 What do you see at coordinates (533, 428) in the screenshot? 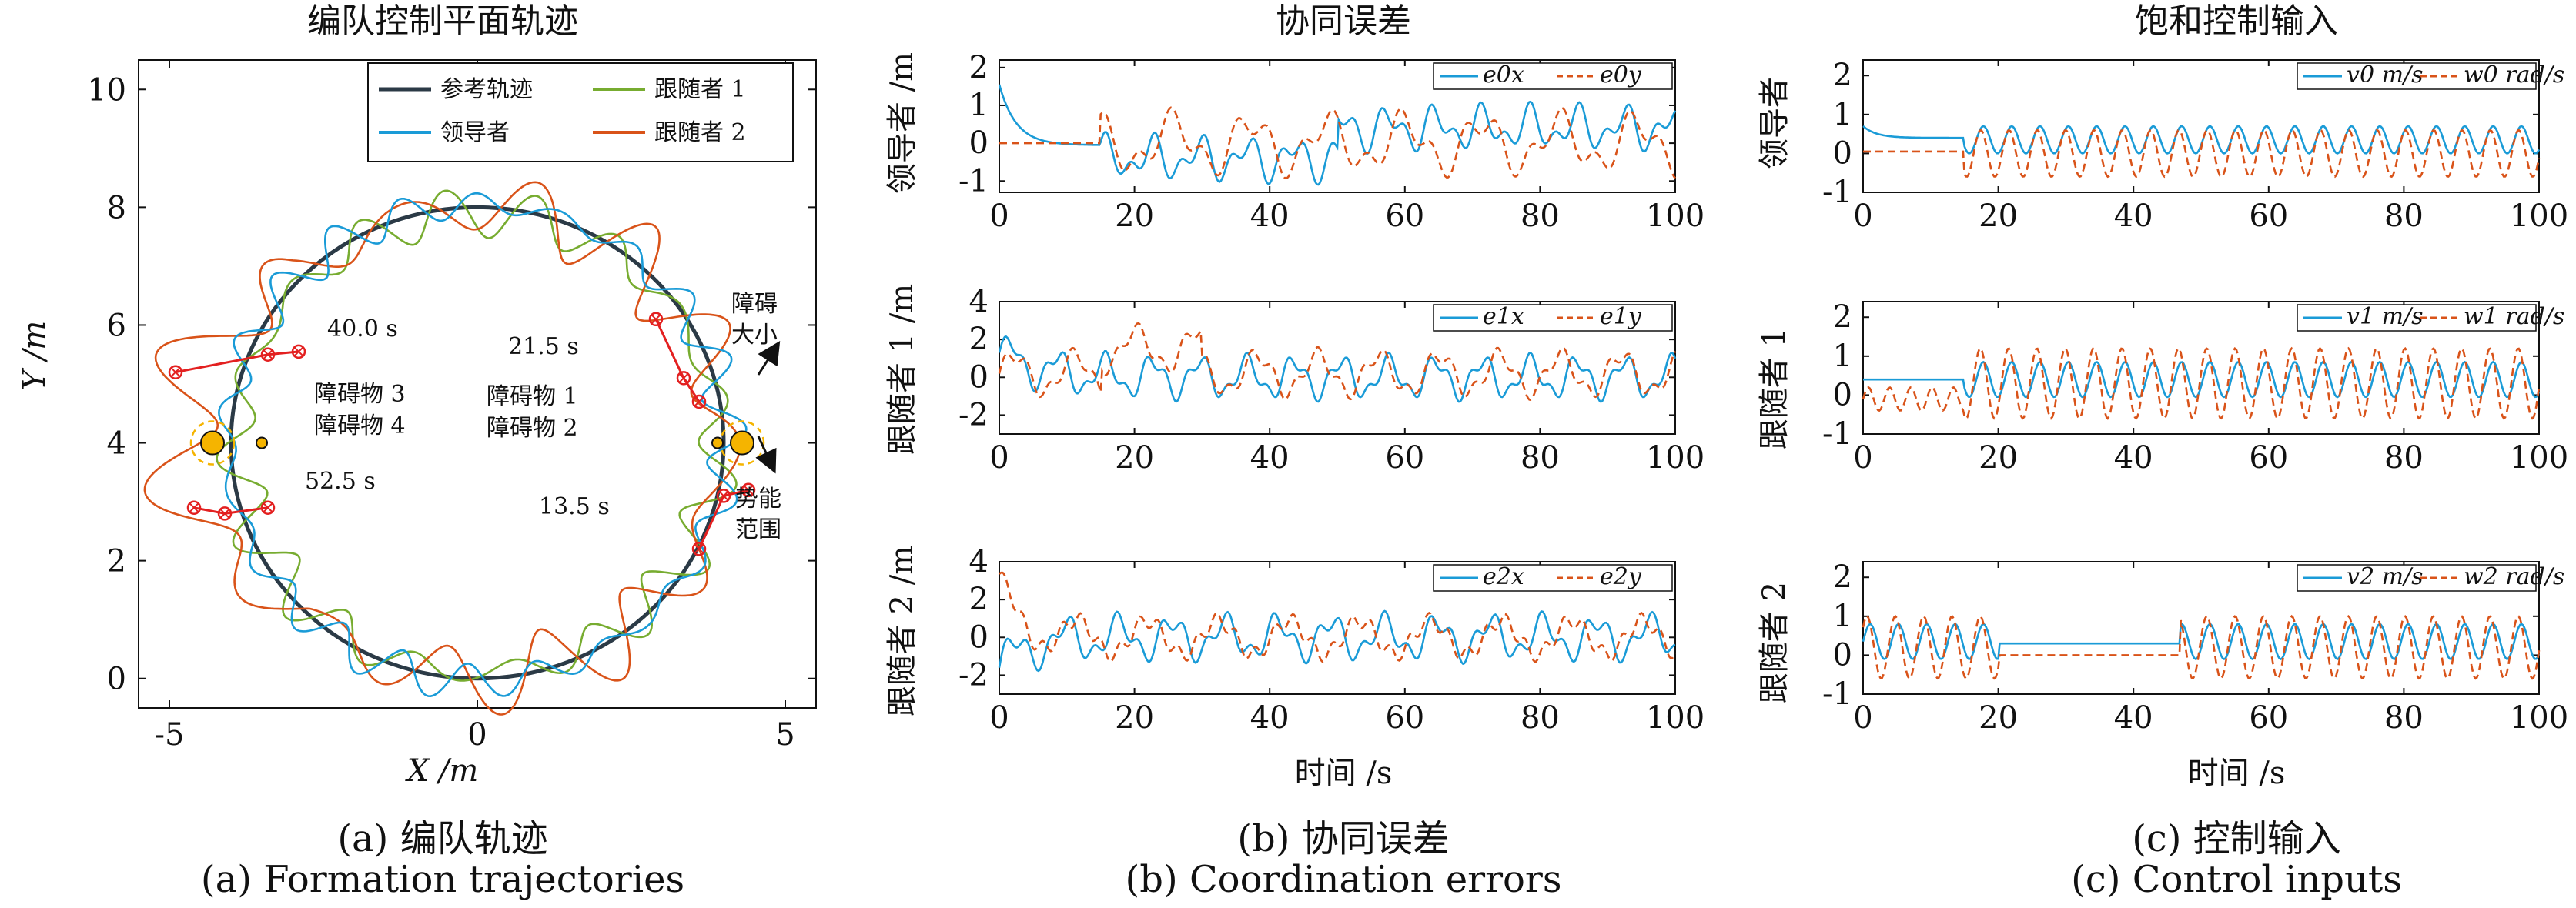
I see `label-obstacle-2: 障碍物 2` at bounding box center [533, 428].